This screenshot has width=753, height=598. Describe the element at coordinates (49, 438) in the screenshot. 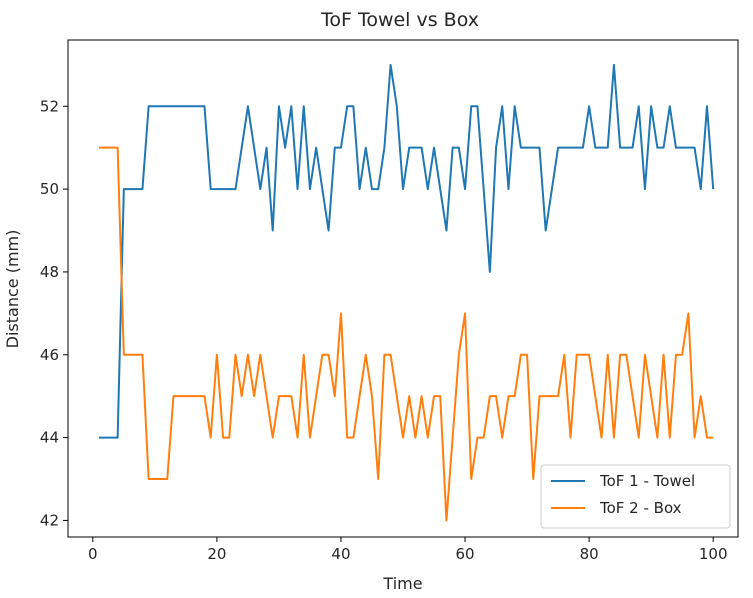

I see `y-tick-label: 44` at that location.